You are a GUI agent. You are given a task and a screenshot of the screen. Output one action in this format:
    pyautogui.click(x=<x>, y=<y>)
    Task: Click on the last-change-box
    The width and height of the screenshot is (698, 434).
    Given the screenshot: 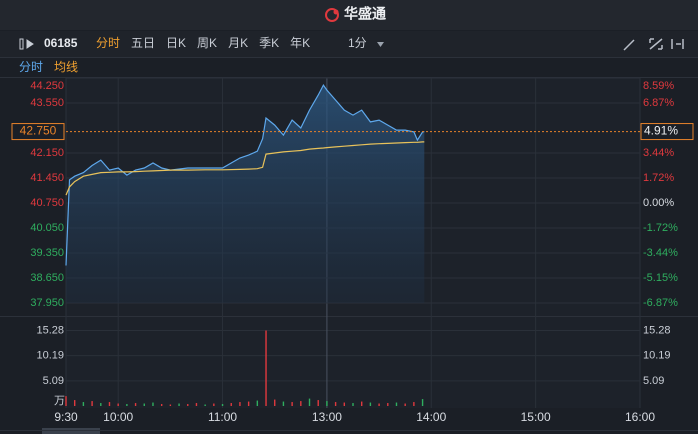 What is the action you would take?
    pyautogui.click(x=667, y=132)
    